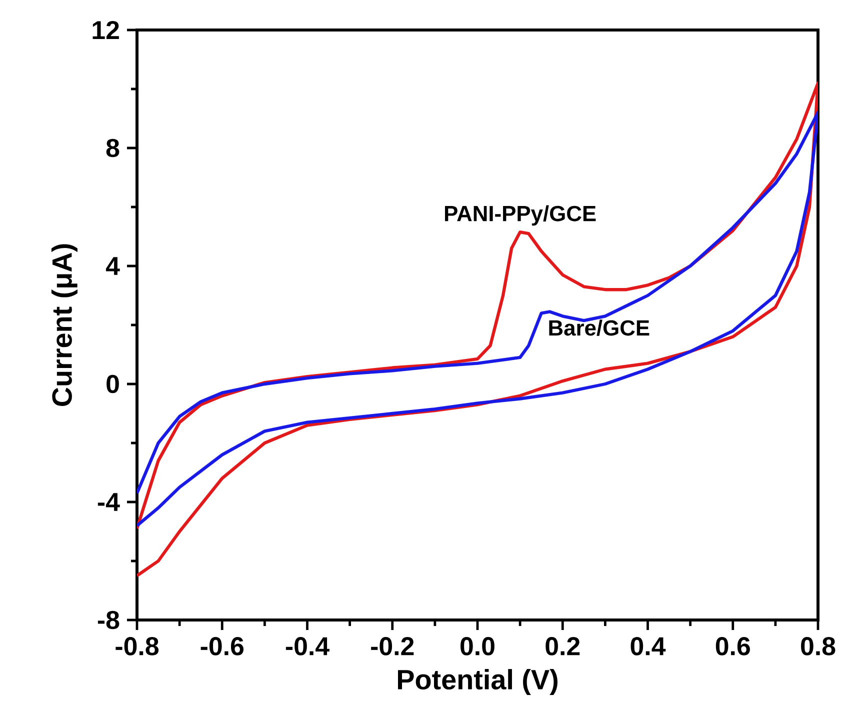  Describe the element at coordinates (648, 646) in the screenshot. I see `x-tick-label: 0.4` at that location.